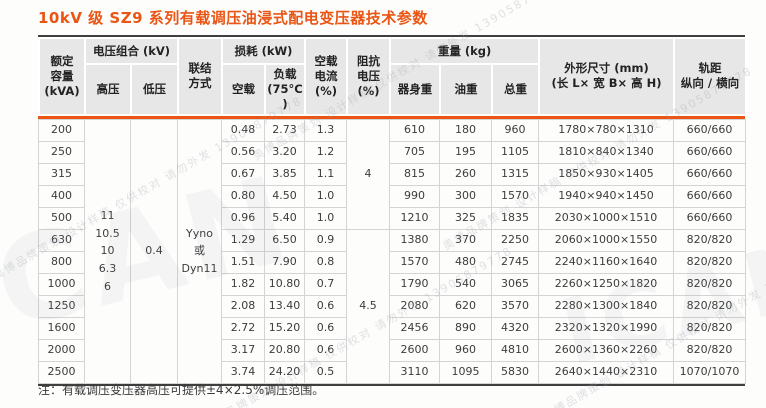 The height and width of the screenshot is (408, 766). Describe the element at coordinates (465, 350) in the screenshot. I see `cell-oil-weight: 960` at that location.